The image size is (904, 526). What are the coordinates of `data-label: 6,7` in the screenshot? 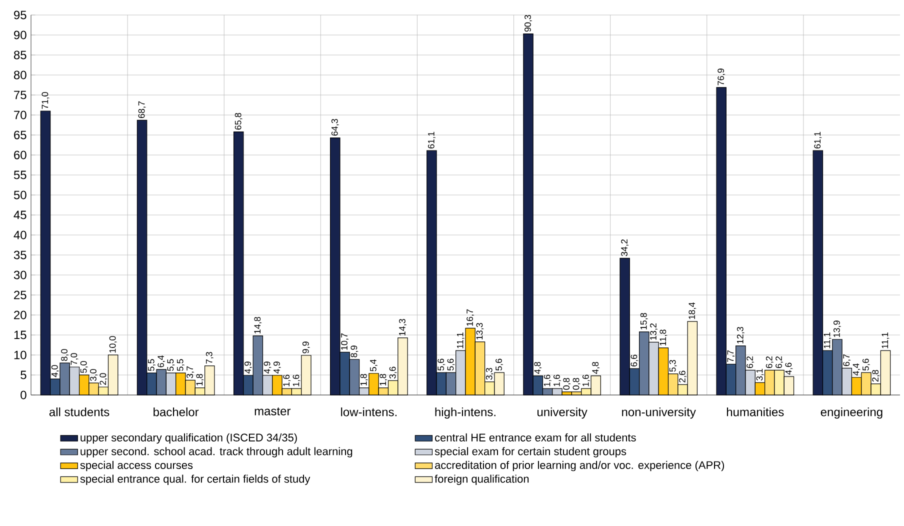 It's located at (847, 360).